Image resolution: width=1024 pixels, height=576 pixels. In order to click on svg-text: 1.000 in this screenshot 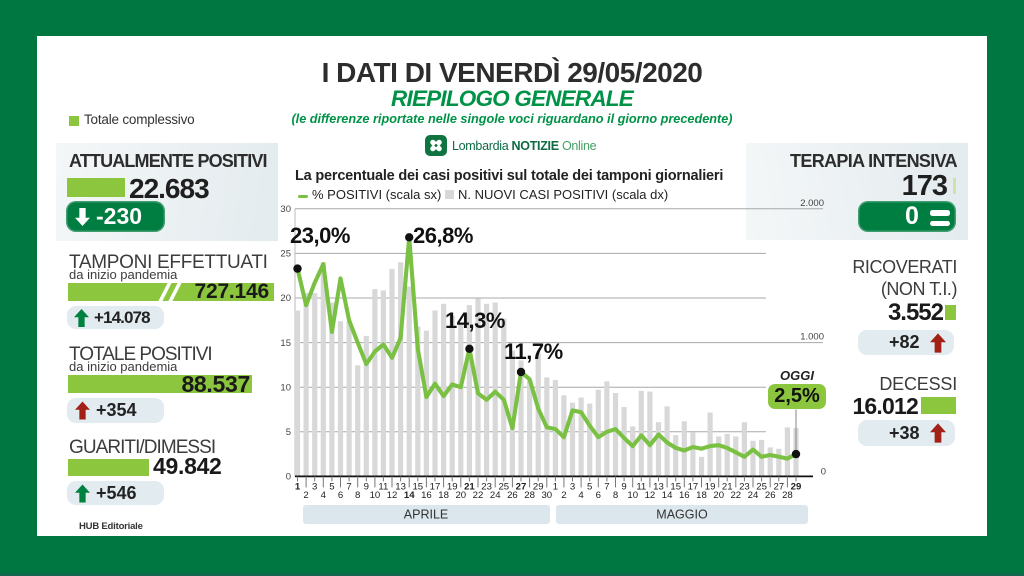, I will do `click(812, 337)`.